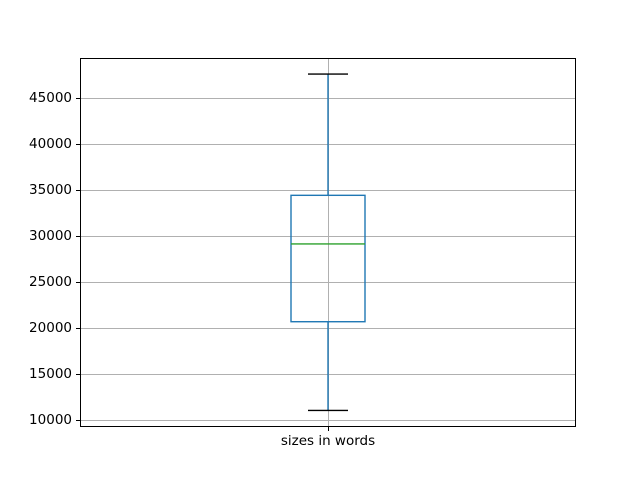 Image resolution: width=640 pixels, height=480 pixels. I want to click on y-tick-label: 15000, so click(50, 373).